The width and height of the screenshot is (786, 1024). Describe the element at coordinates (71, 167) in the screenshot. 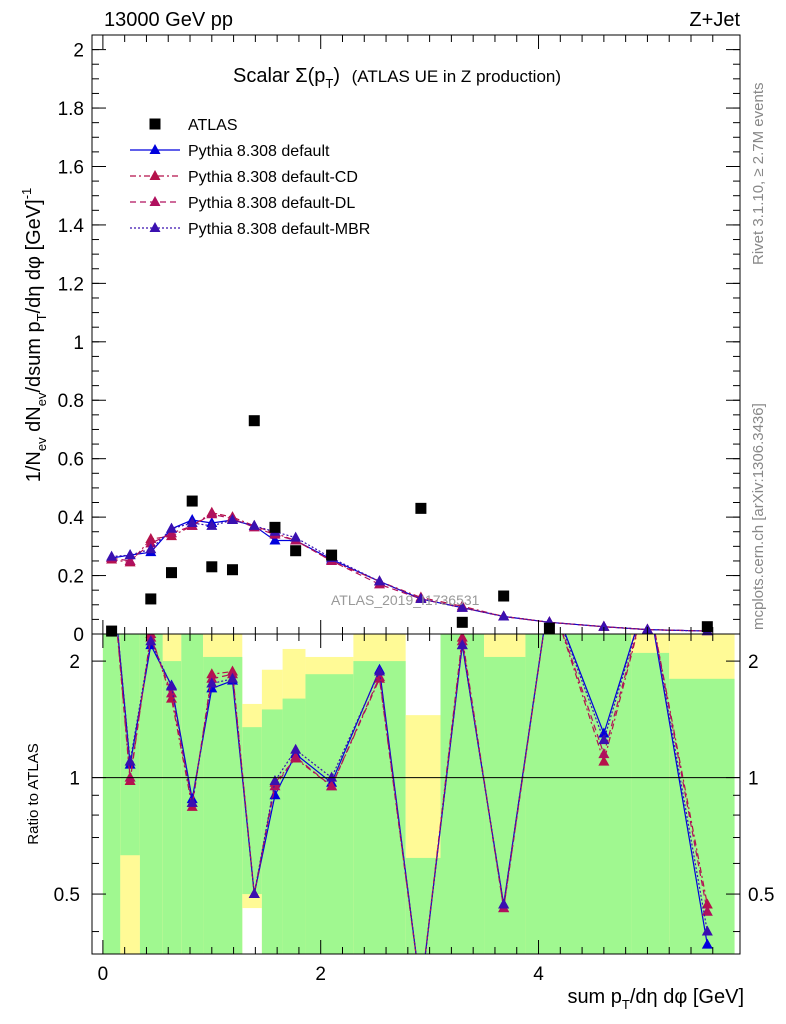

I see `main-y-tick-label: 1.6` at that location.